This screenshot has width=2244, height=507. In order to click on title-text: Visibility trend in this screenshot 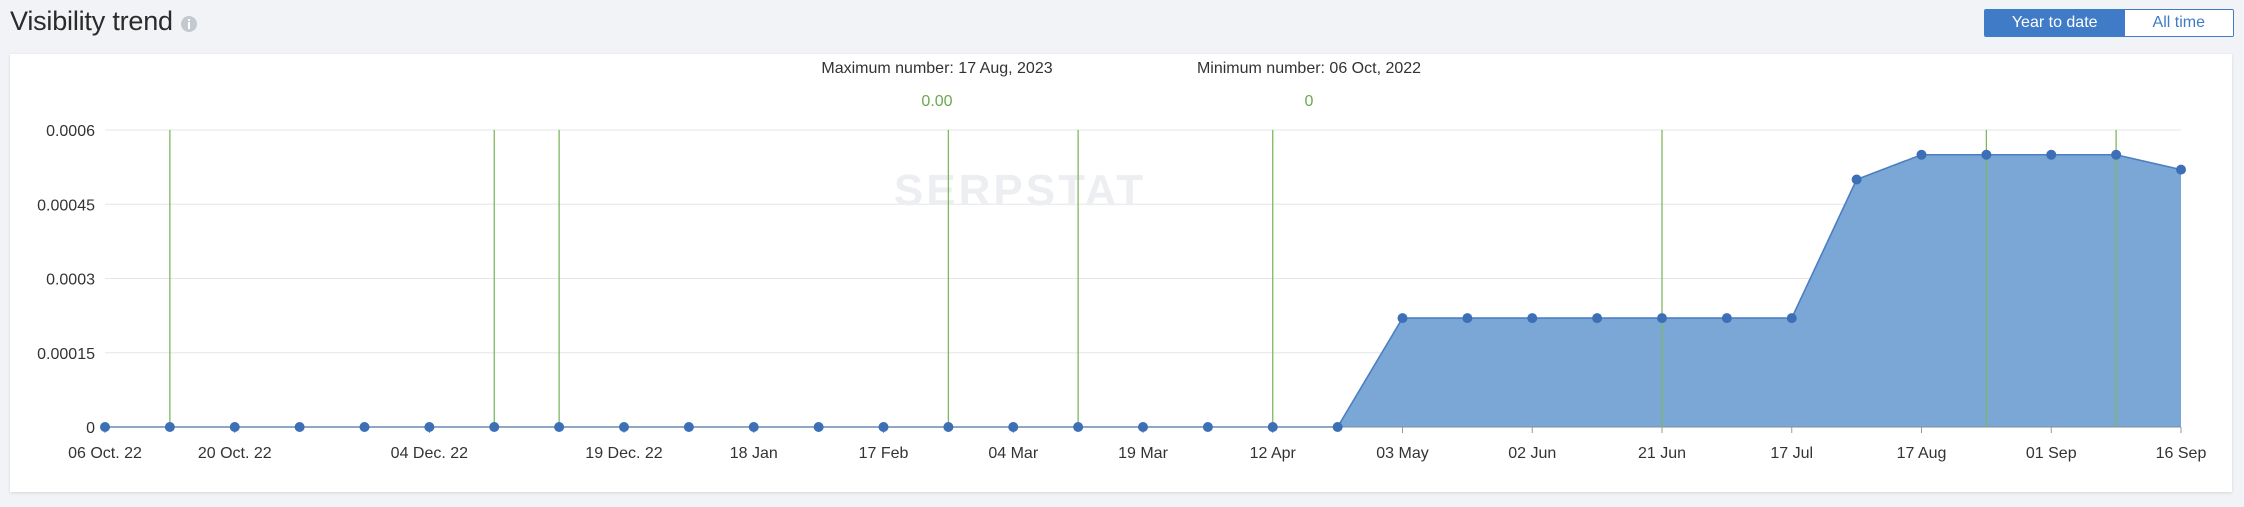, I will do `click(91, 21)`.